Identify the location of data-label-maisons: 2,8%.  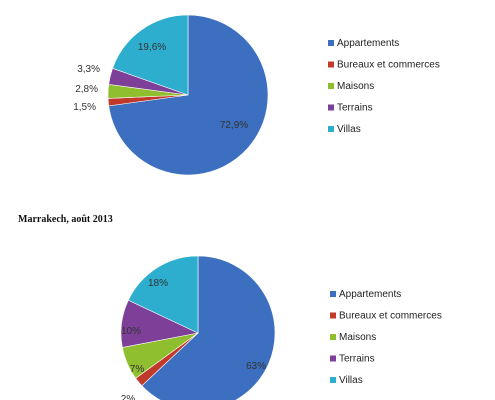
(86, 89).